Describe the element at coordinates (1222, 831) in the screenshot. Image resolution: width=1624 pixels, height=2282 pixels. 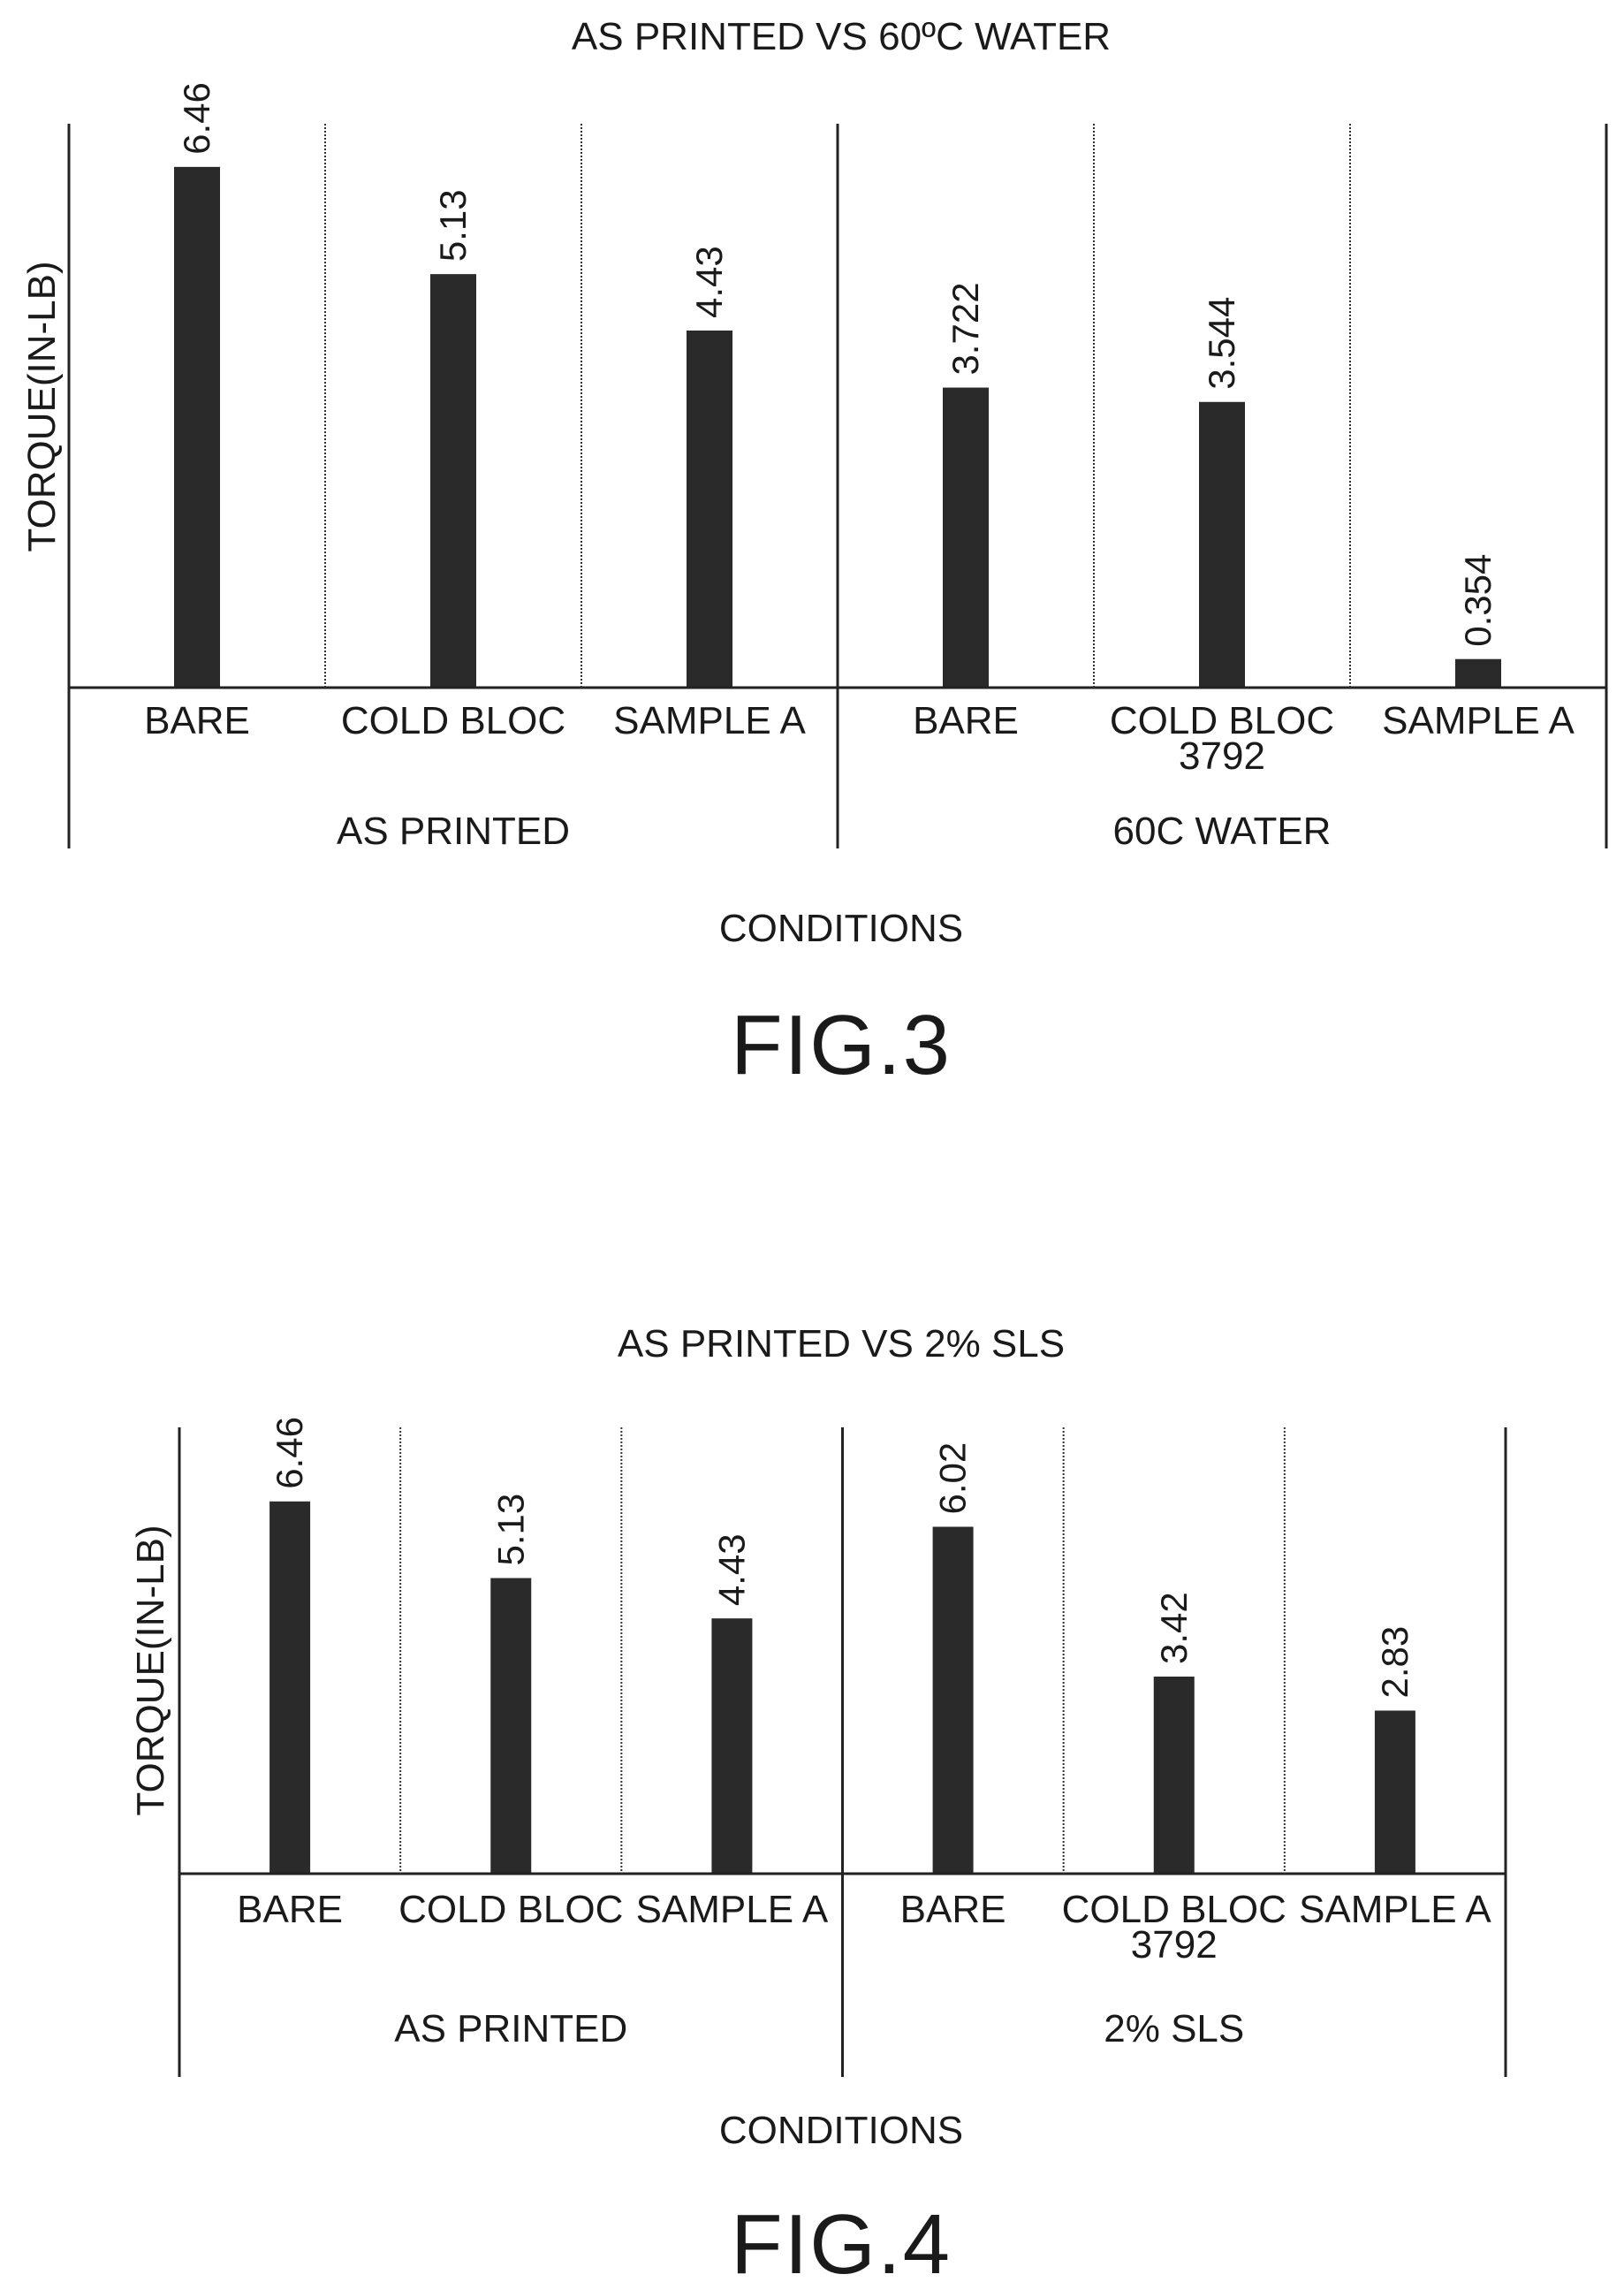
I see `group-label: 60C WATER` at that location.